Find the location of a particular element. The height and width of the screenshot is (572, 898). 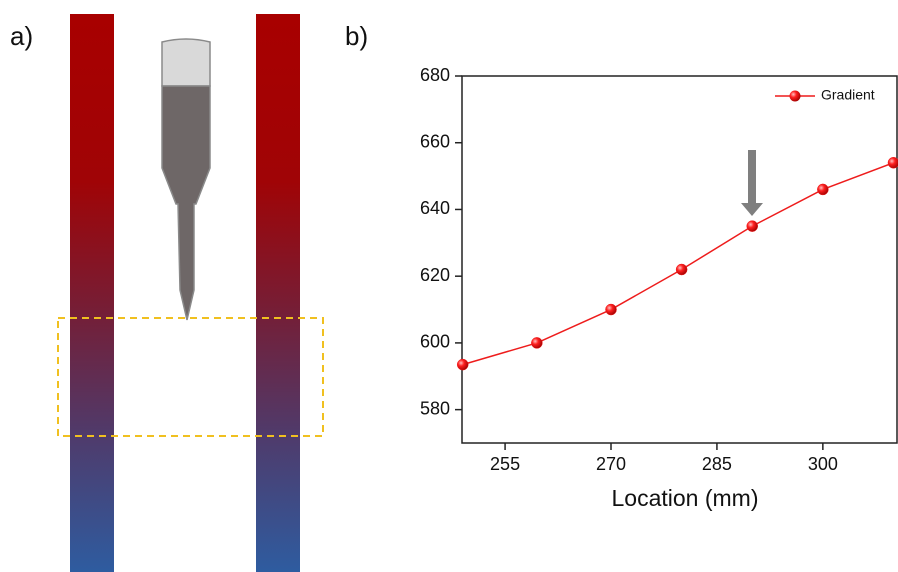

arrow is located at coordinates (752, 183).